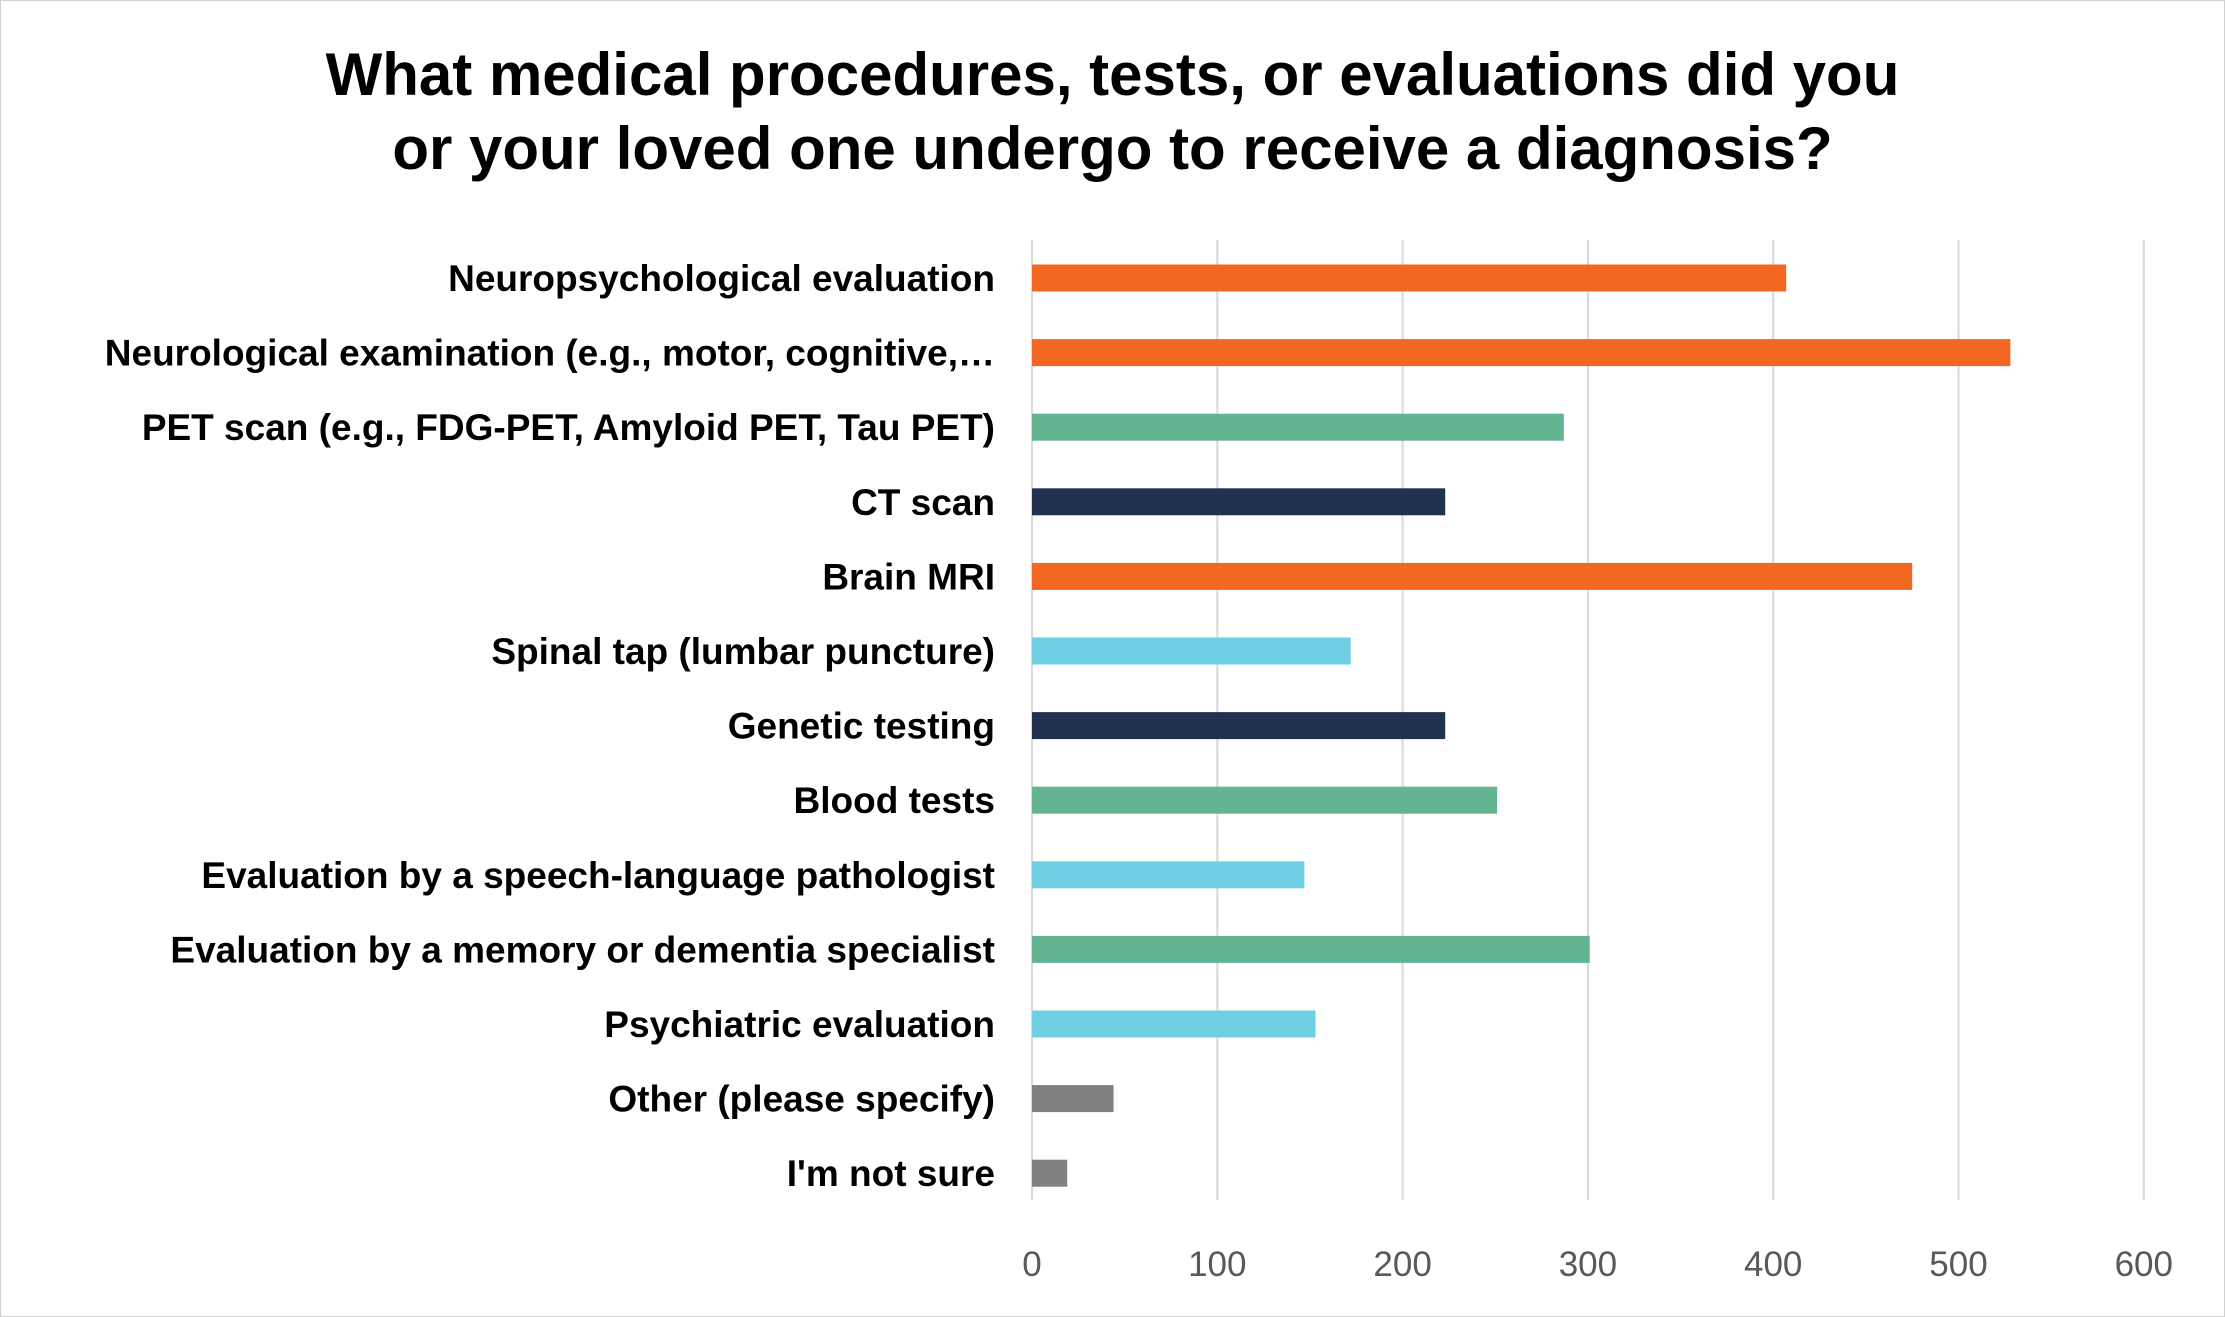 Image resolution: width=2225 pixels, height=1317 pixels. Describe the element at coordinates (1402, 1264) in the screenshot. I see `x-tick-label-2: 200` at that location.